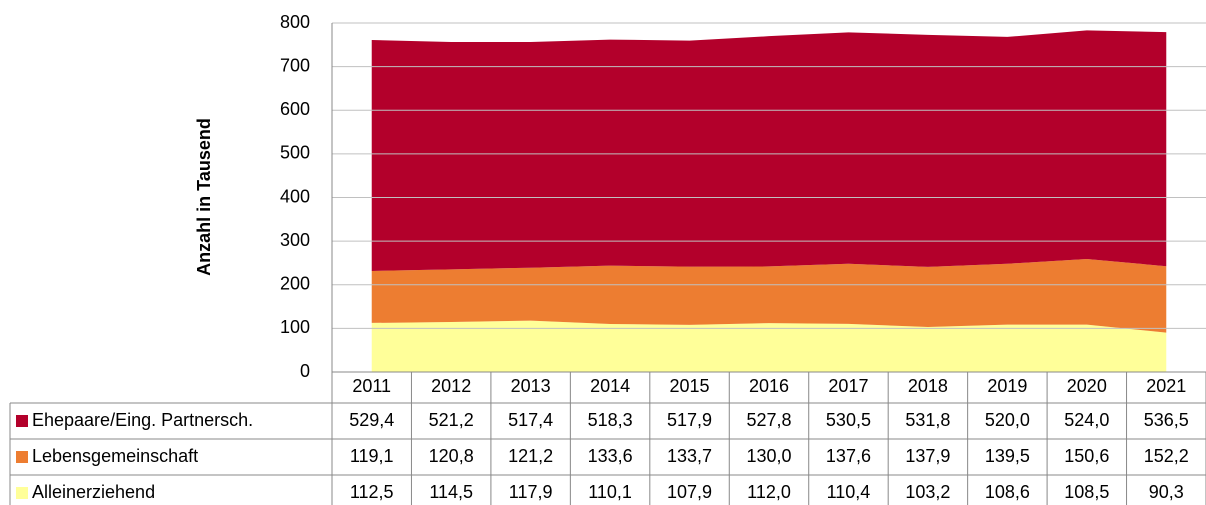 The height and width of the screenshot is (505, 1206). What do you see at coordinates (1166, 420) in the screenshot?
I see `table-value: 536,5` at bounding box center [1166, 420].